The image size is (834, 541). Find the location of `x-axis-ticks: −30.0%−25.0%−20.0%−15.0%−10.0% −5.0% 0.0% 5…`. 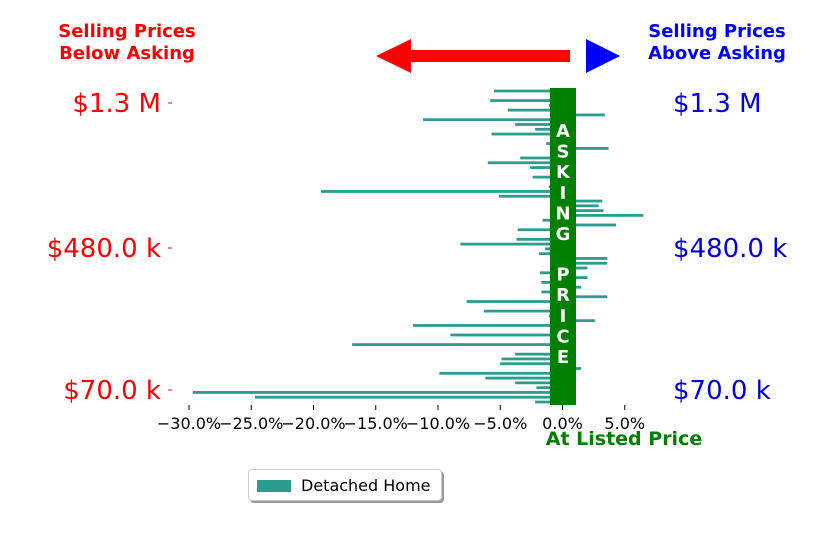

x-axis-ticks: −30.0%−25.0%−20.0%−15.0%−10.0% −5.0% 0.0% 5… is located at coordinates (401, 419).